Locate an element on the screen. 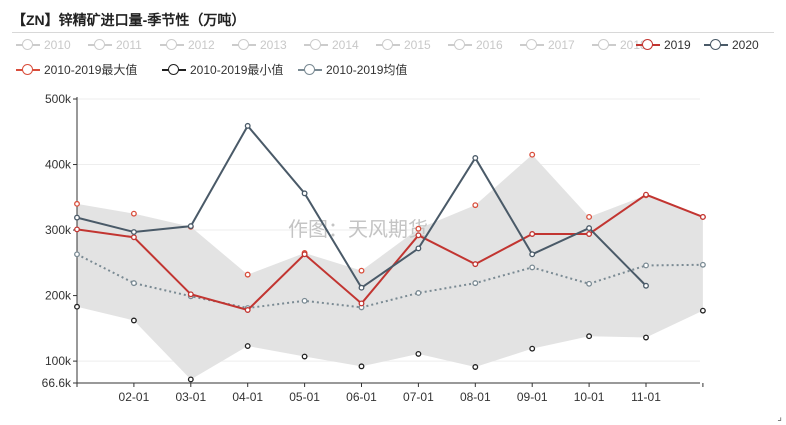 This screenshot has height=425, width=786. x-tick-label: 11-01 is located at coordinates (646, 397).